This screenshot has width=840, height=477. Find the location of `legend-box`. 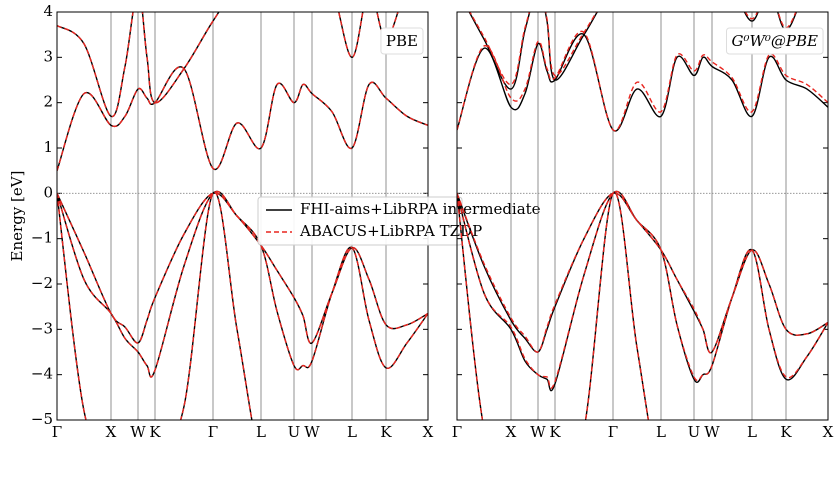

legend-box is located at coordinates (360, 221).